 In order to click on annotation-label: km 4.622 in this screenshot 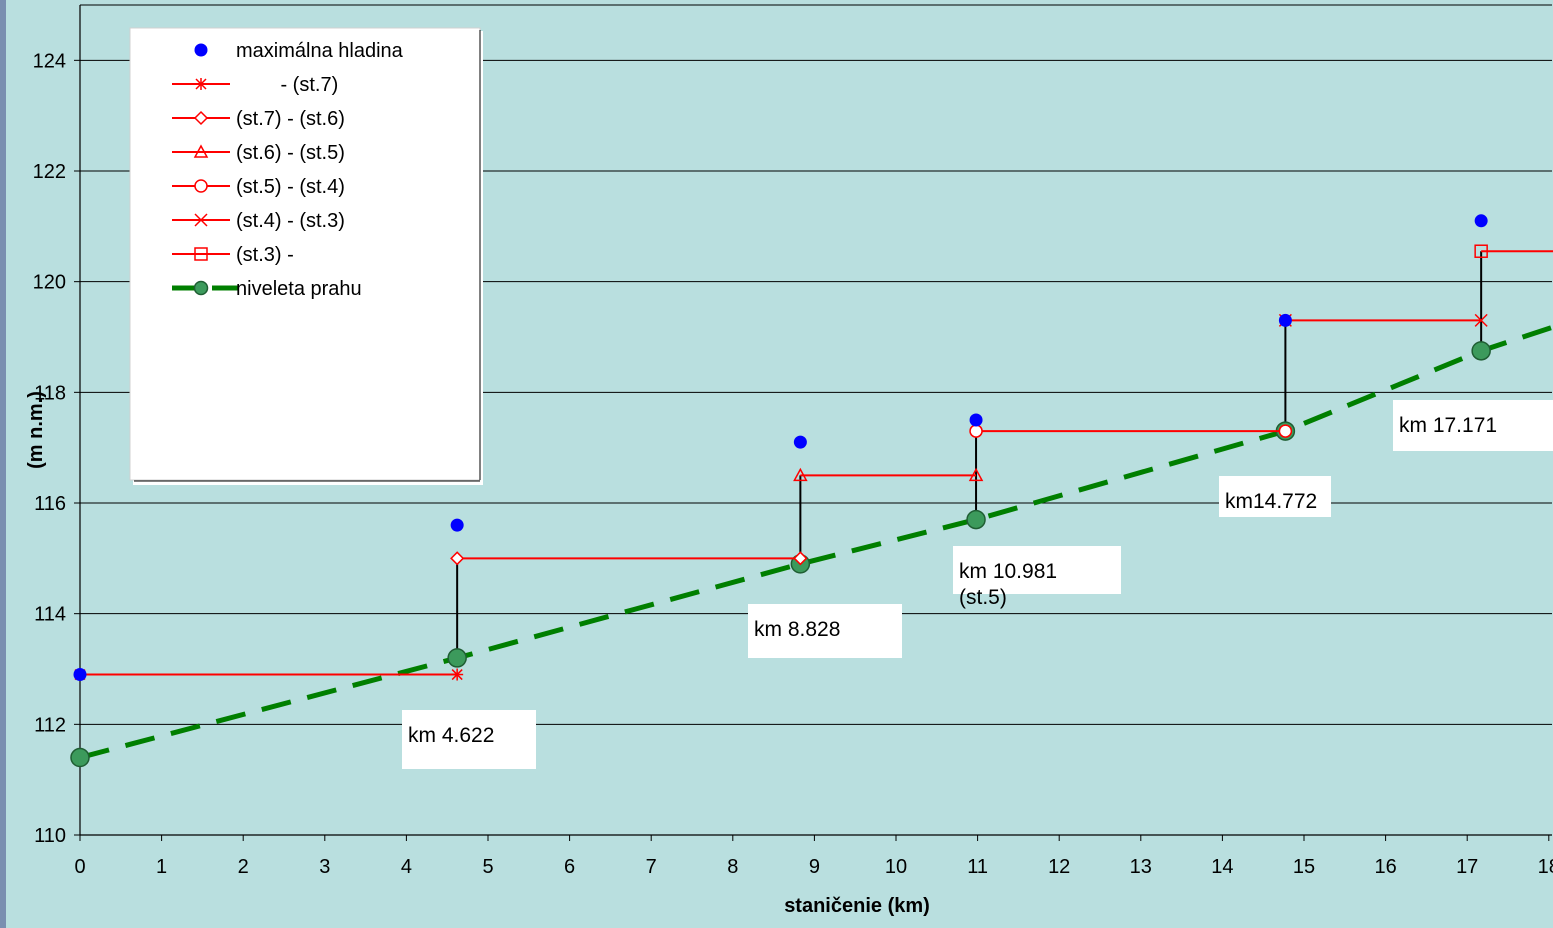, I will do `click(469, 739)`.